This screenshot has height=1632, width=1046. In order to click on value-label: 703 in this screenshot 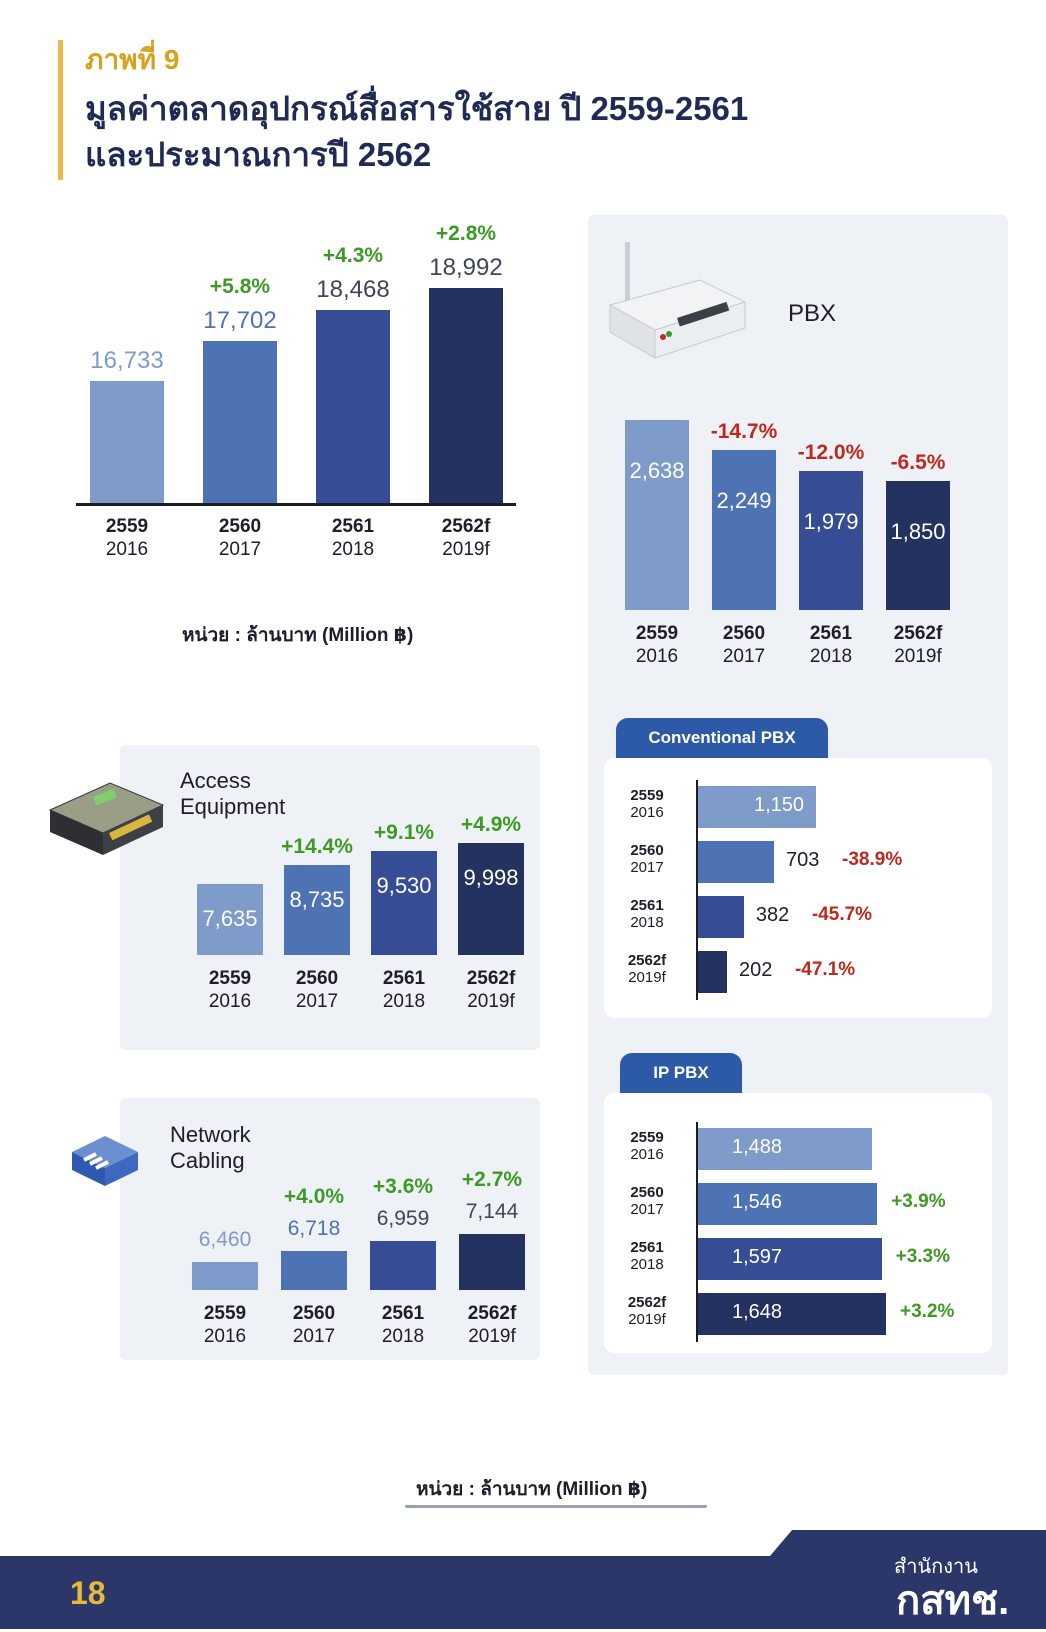, I will do `click(803, 860)`.